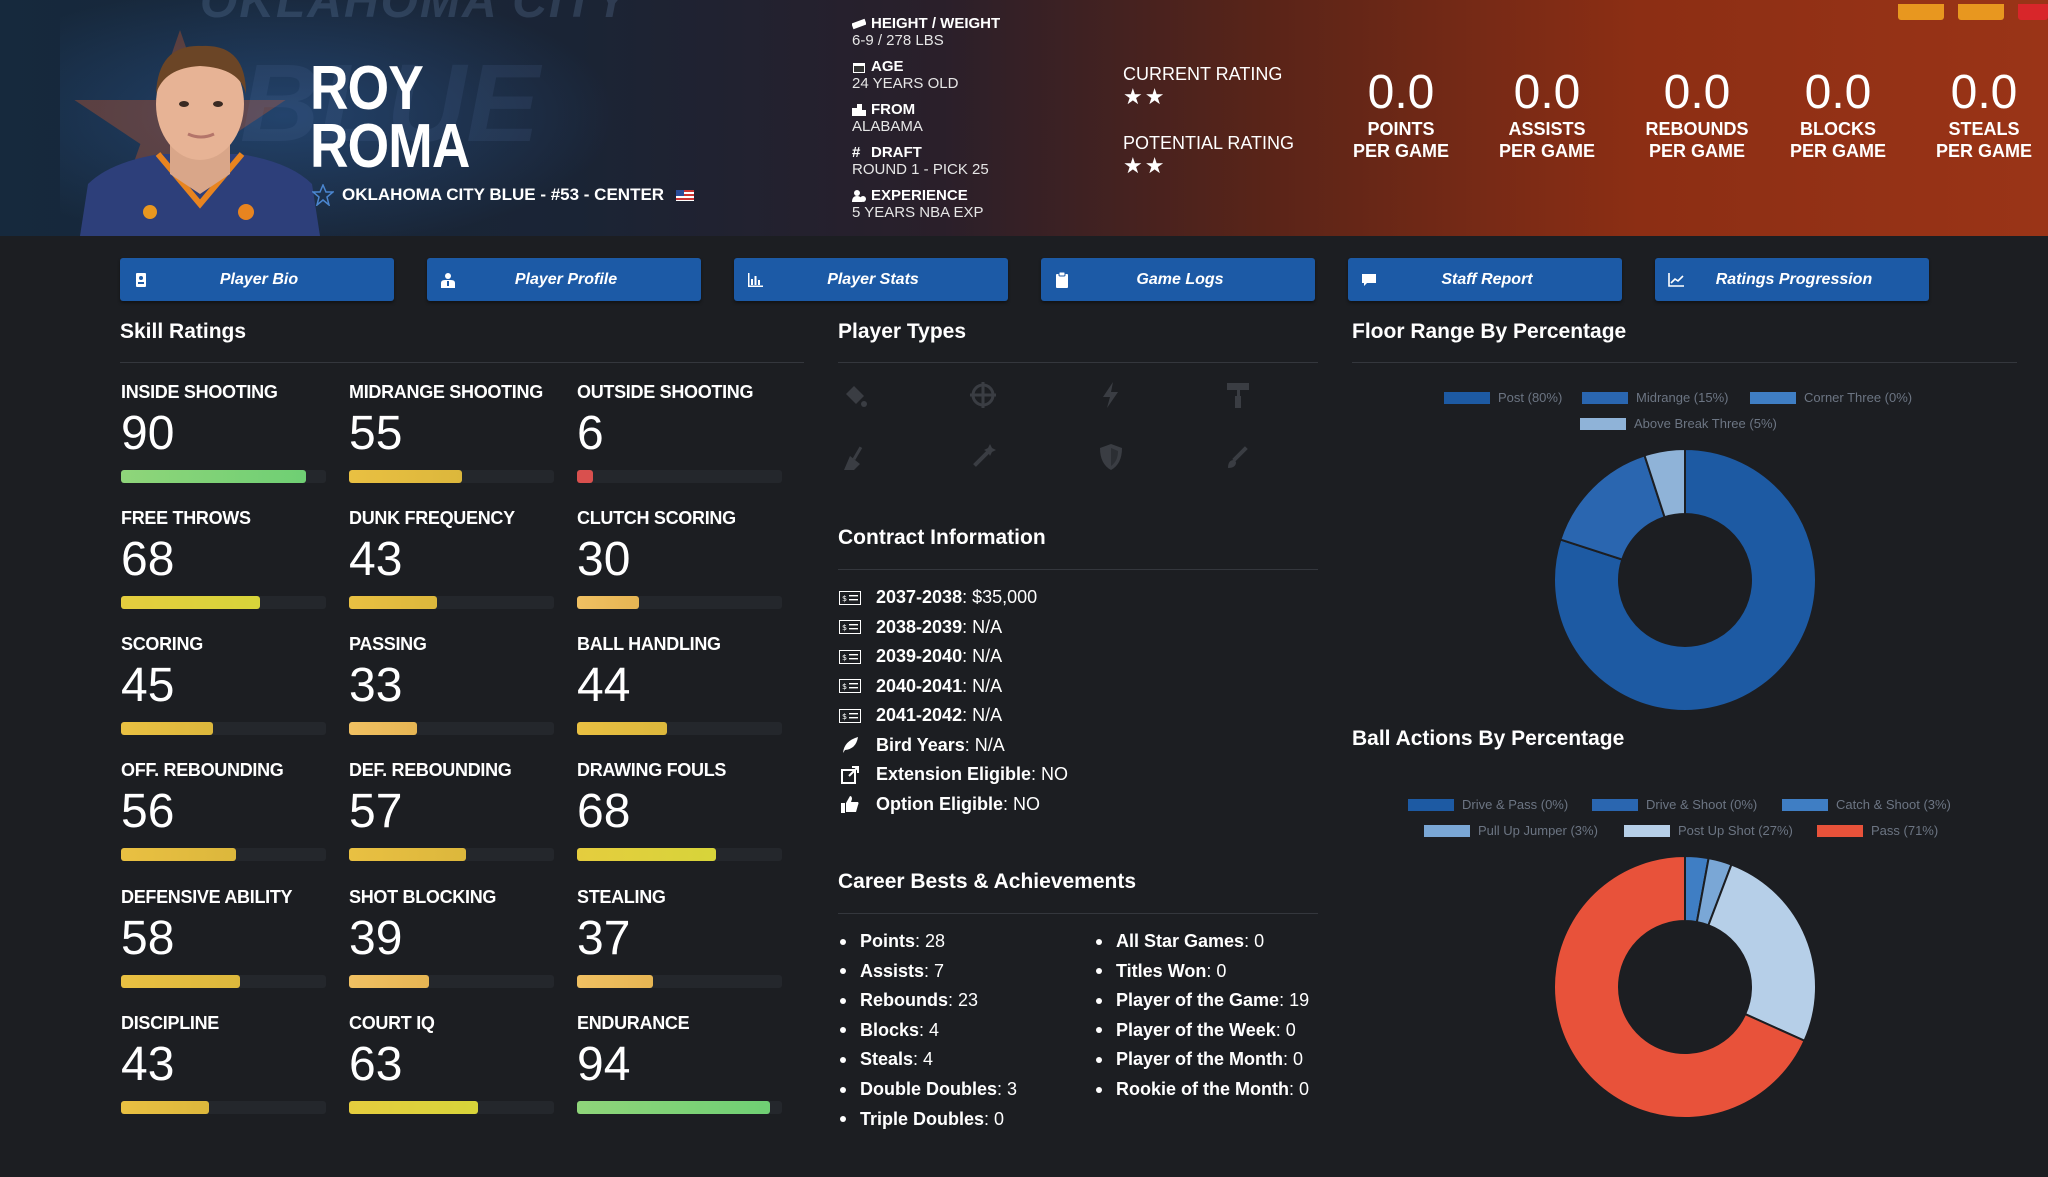 The width and height of the screenshot is (2048, 1177). What do you see at coordinates (148, 433) in the screenshot?
I see `skill-value: 90` at bounding box center [148, 433].